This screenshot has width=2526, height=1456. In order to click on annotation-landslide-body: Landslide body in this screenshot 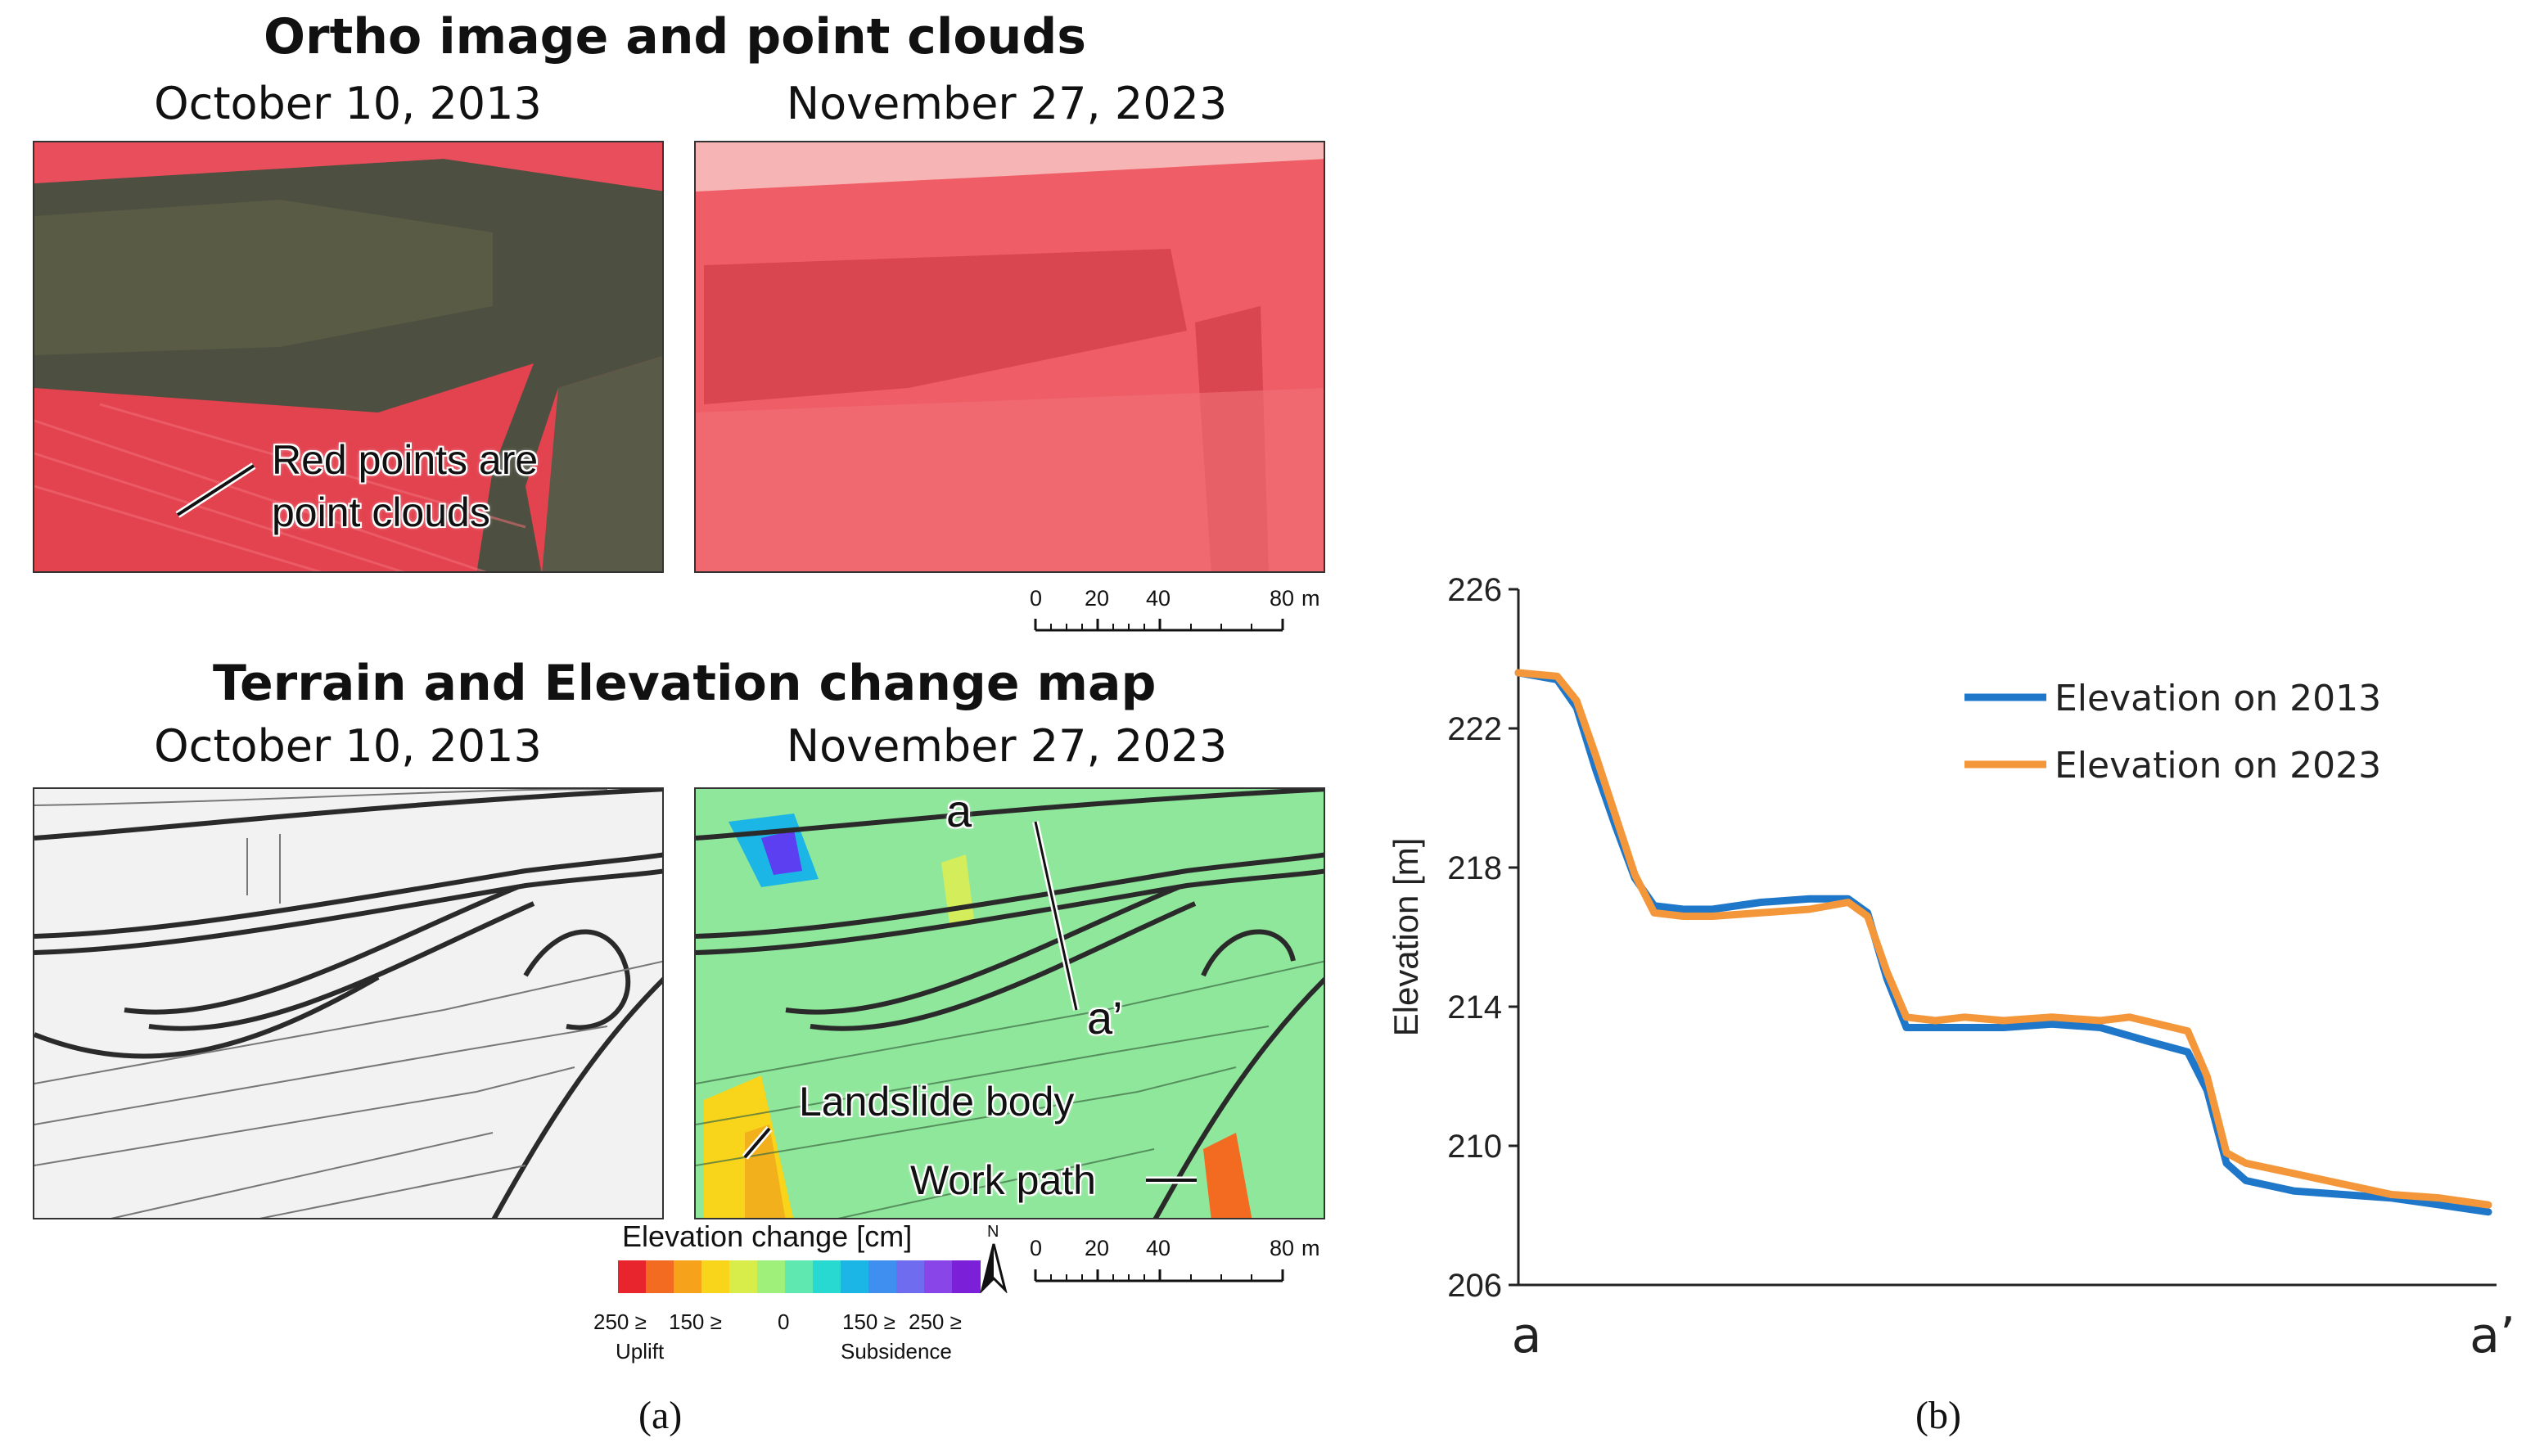, I will do `click(937, 1102)`.